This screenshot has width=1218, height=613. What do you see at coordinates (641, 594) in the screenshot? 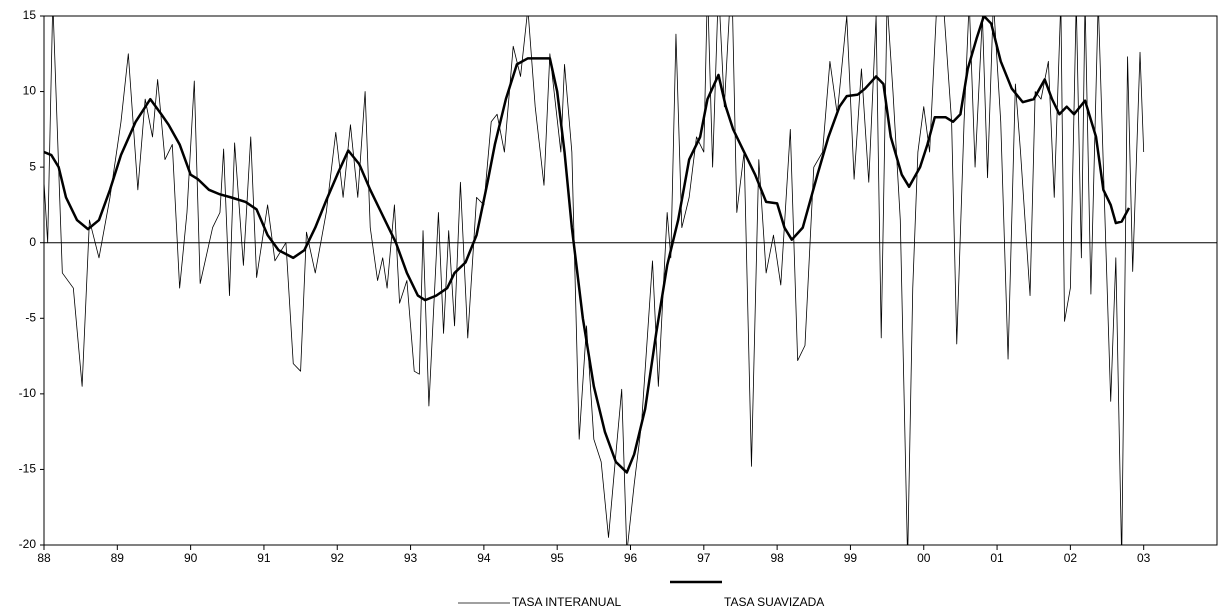
I see `legend: TASA INTERANUAL TASA SUAVIZADA` at bounding box center [641, 594].